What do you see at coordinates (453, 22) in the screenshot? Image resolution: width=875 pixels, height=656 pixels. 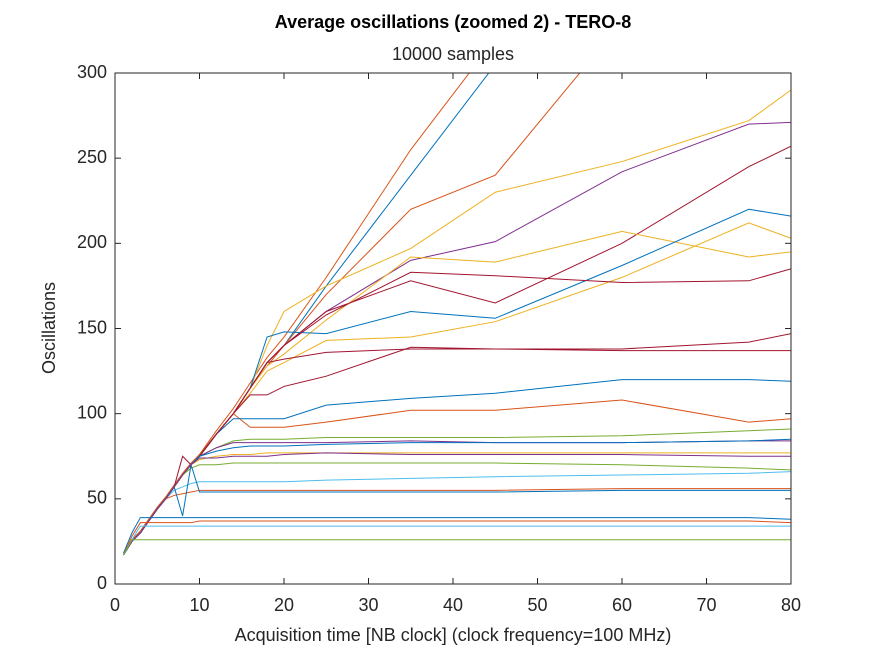 I see `chart-title: Average oscillations (zoomed 2) - TERO-8` at bounding box center [453, 22].